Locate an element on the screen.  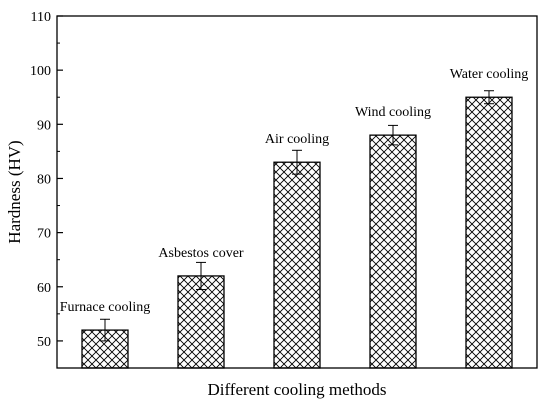
y-tick-label: 60 is located at coordinates (44, 288).